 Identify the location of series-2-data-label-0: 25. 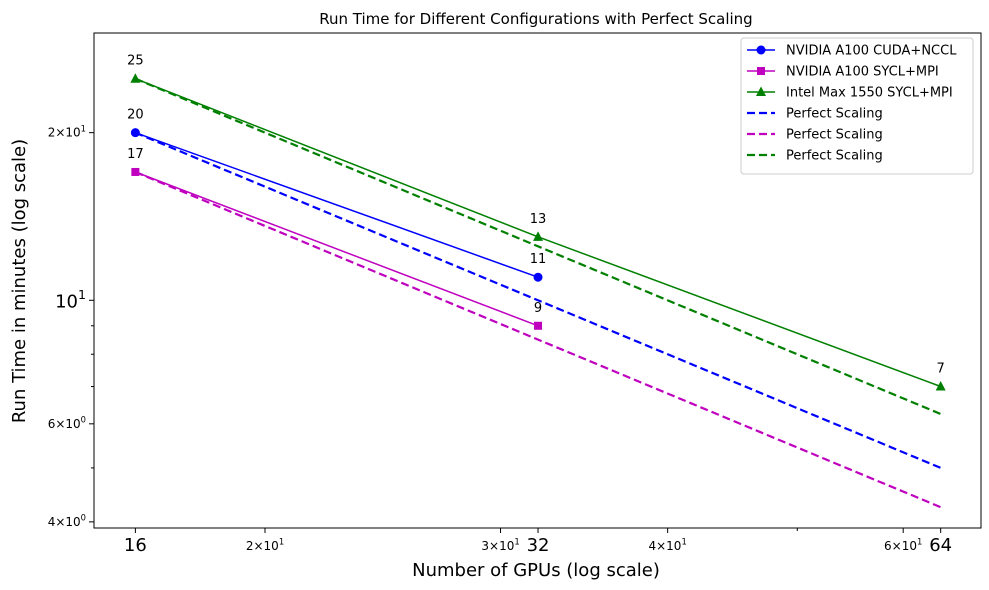
(135, 61).